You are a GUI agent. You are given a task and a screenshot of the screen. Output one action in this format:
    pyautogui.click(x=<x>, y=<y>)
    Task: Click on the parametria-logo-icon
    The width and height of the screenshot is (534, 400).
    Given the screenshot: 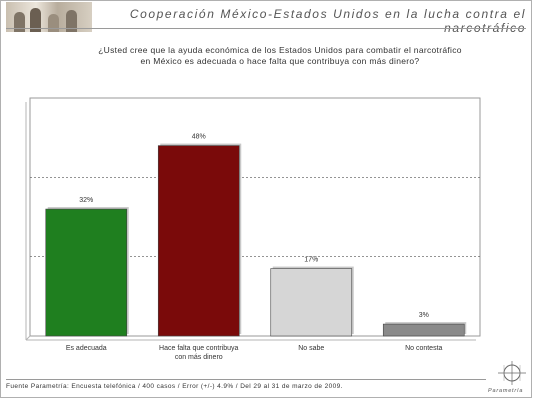 What is the action you would take?
    pyautogui.click(x=512, y=373)
    